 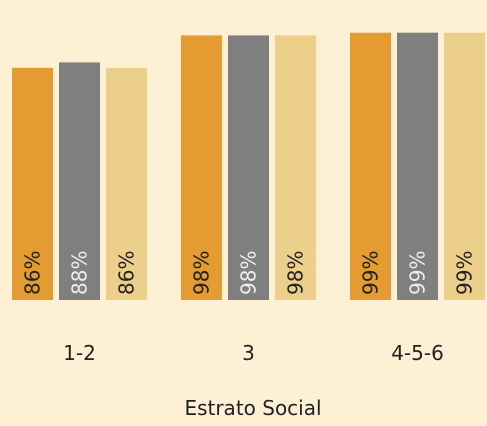 I want to click on x-tick-label: 4-5-6, so click(x=417, y=353).